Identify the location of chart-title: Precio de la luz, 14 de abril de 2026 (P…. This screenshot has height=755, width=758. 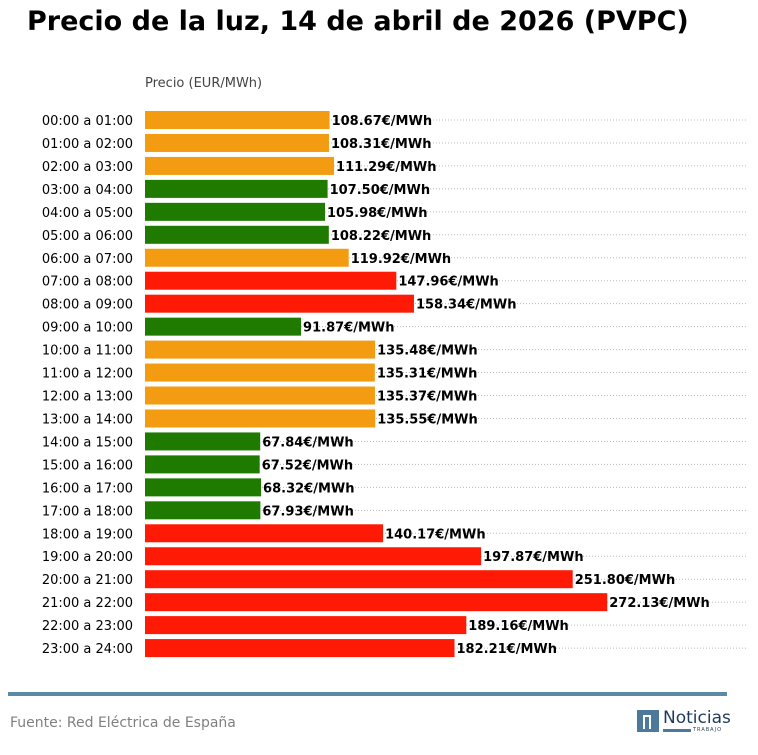
(358, 21).